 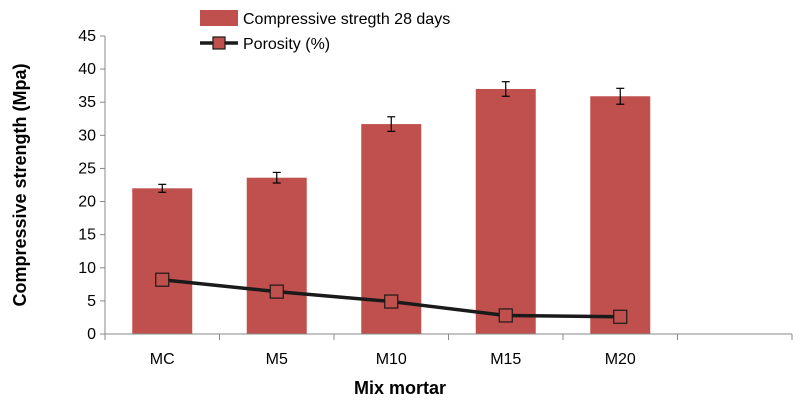 I want to click on legend-label-porosity: Porosity (%), so click(x=286, y=44).